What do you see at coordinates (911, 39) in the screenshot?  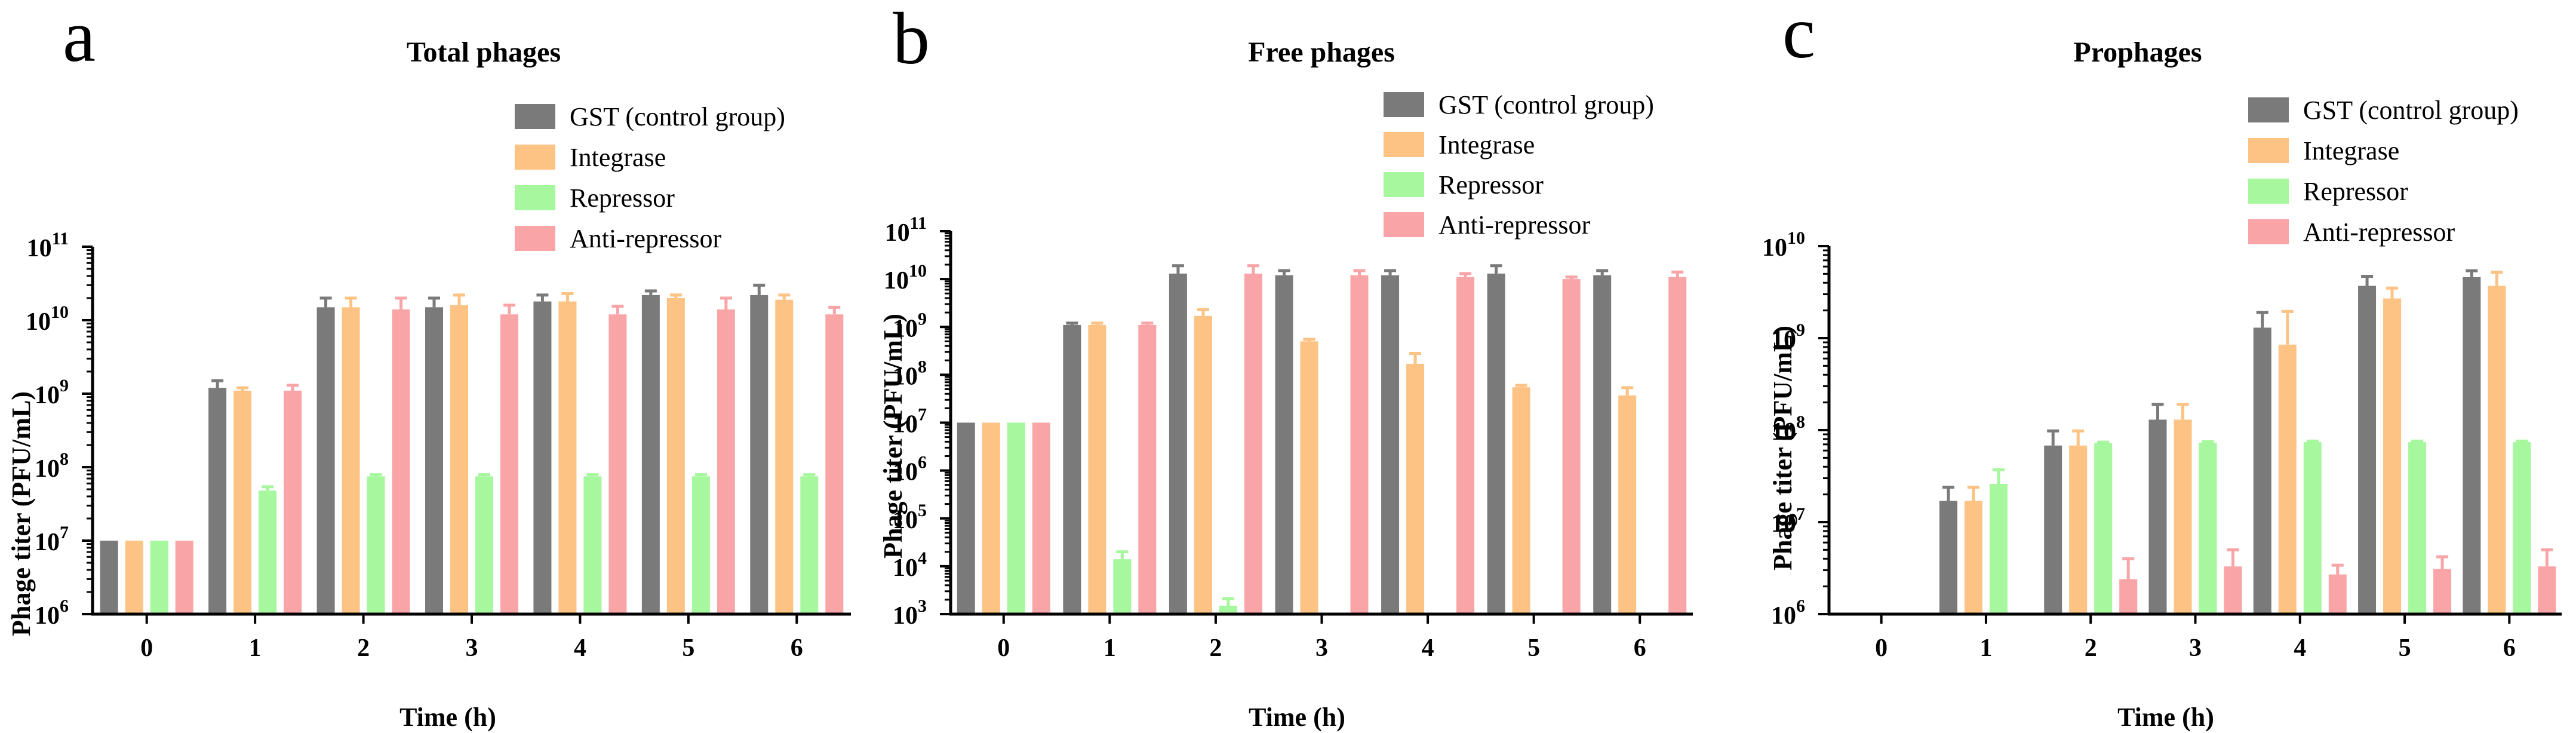 I see `panel-label: b` at bounding box center [911, 39].